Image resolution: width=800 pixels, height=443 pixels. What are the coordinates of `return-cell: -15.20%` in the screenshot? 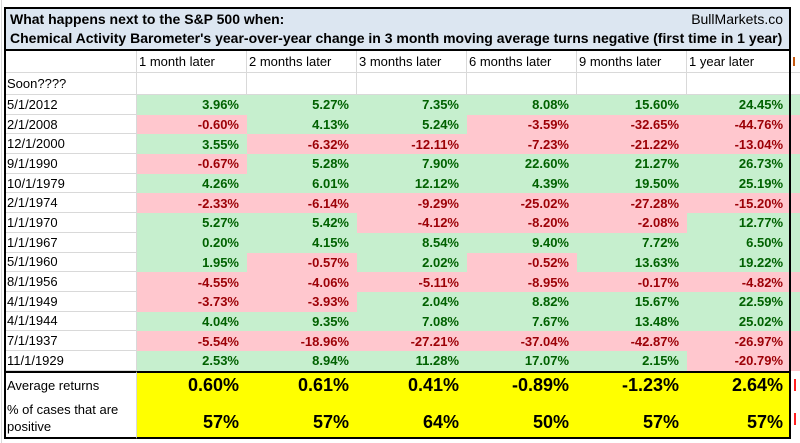 It's located at (739, 203).